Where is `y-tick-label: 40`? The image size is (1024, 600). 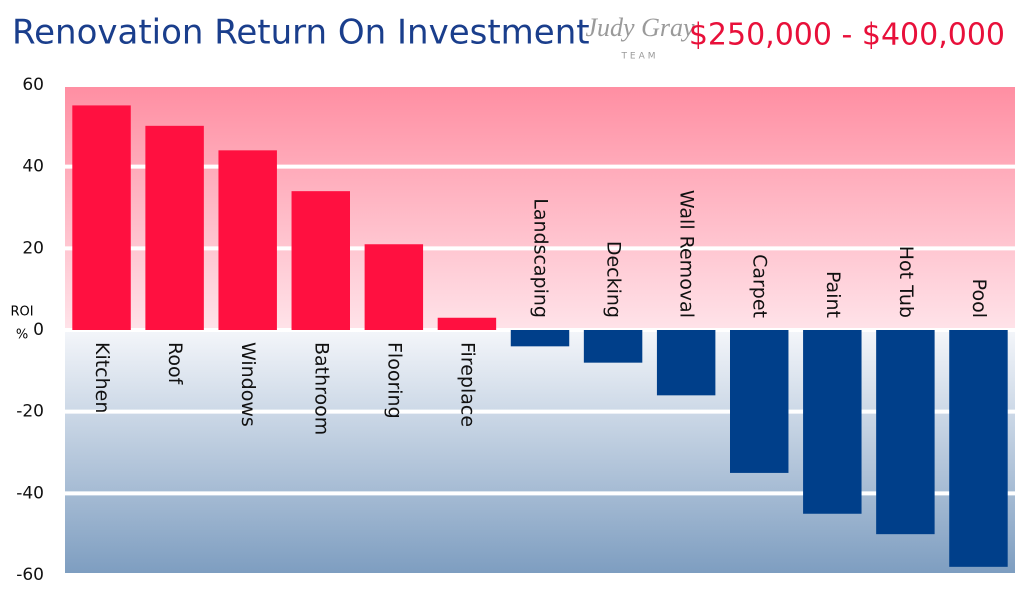
y-tick-label: 40 is located at coordinates (33, 167).